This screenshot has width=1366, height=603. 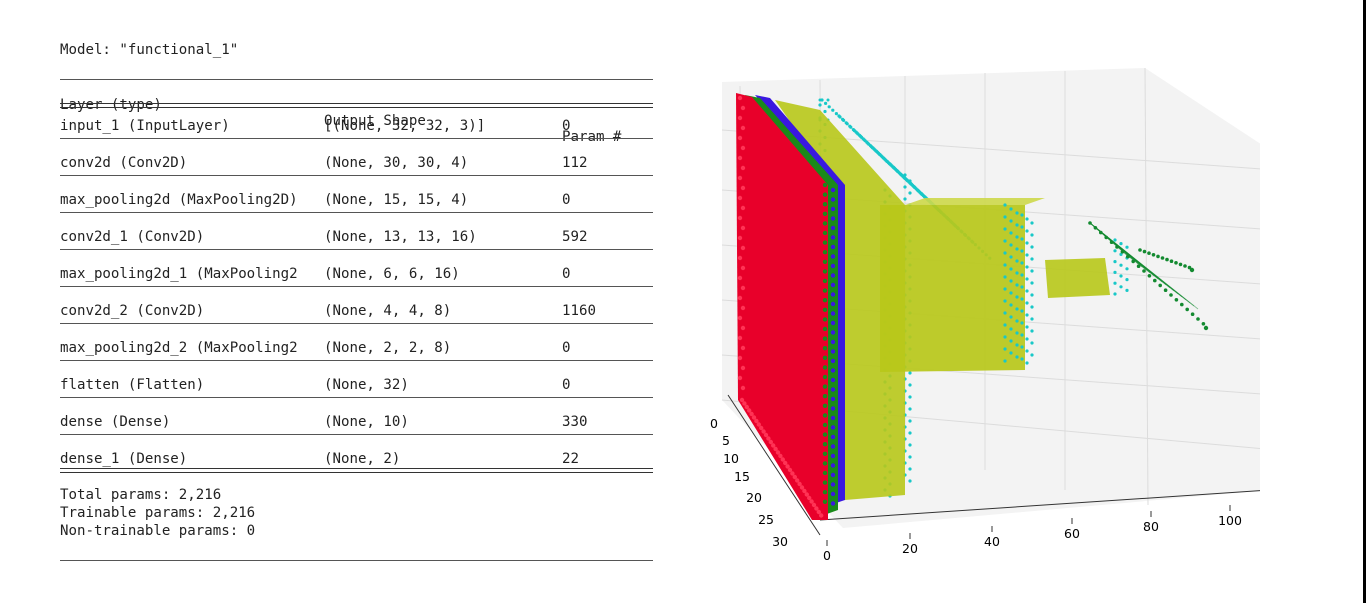 I want to click on x-axis-line, so click(x=1045, y=505).